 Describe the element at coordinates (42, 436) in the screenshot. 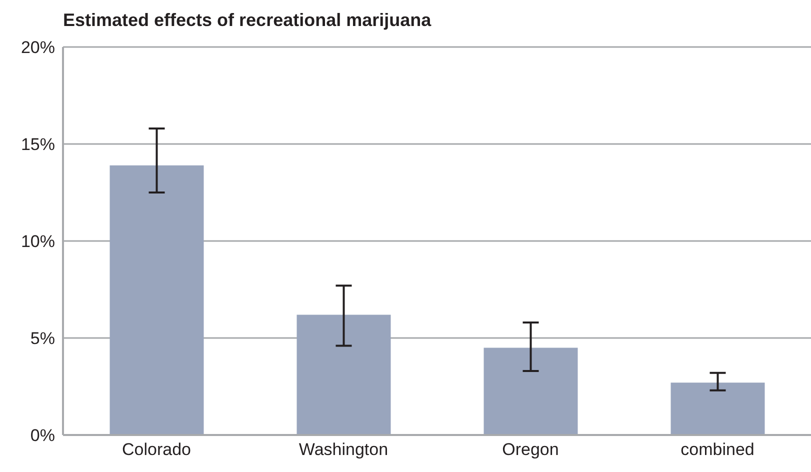

I see `y-tick-label: 0%` at that location.